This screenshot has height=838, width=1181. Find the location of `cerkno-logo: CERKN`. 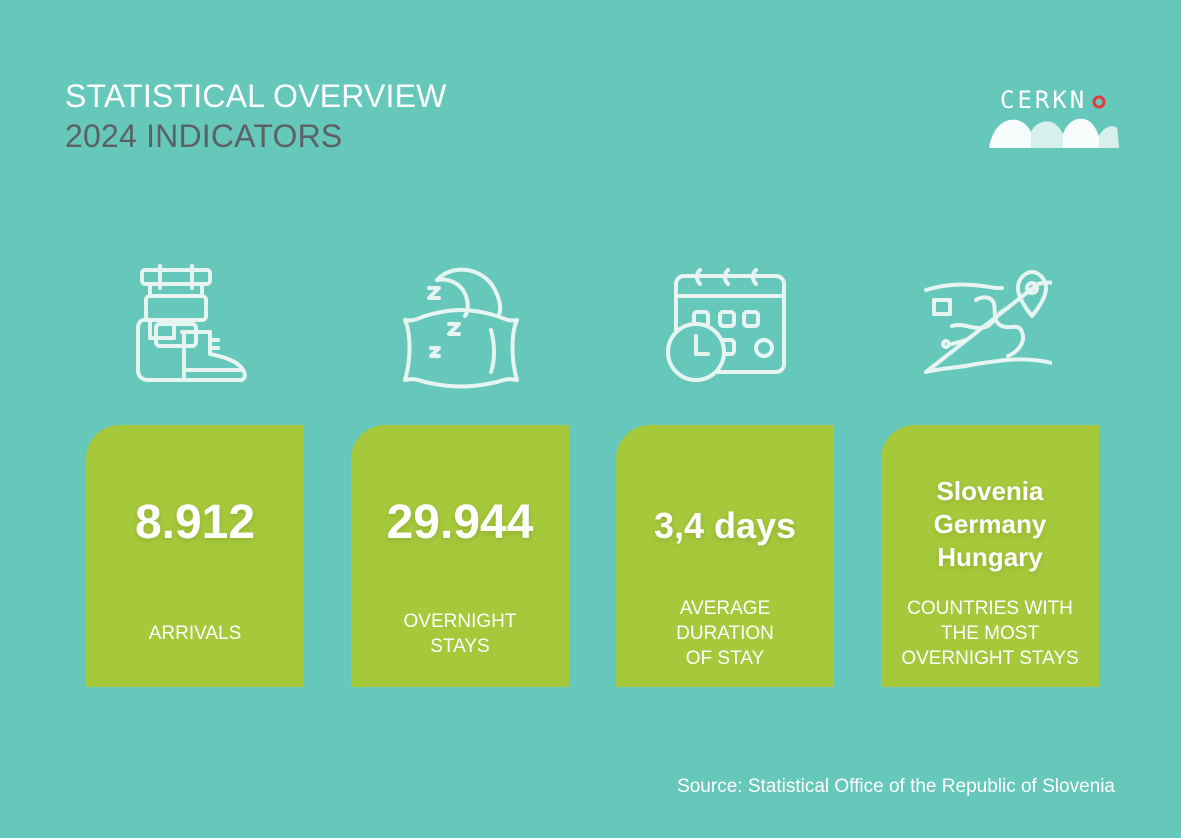

cerkno-logo: CERKN is located at coordinates (1055, 119).